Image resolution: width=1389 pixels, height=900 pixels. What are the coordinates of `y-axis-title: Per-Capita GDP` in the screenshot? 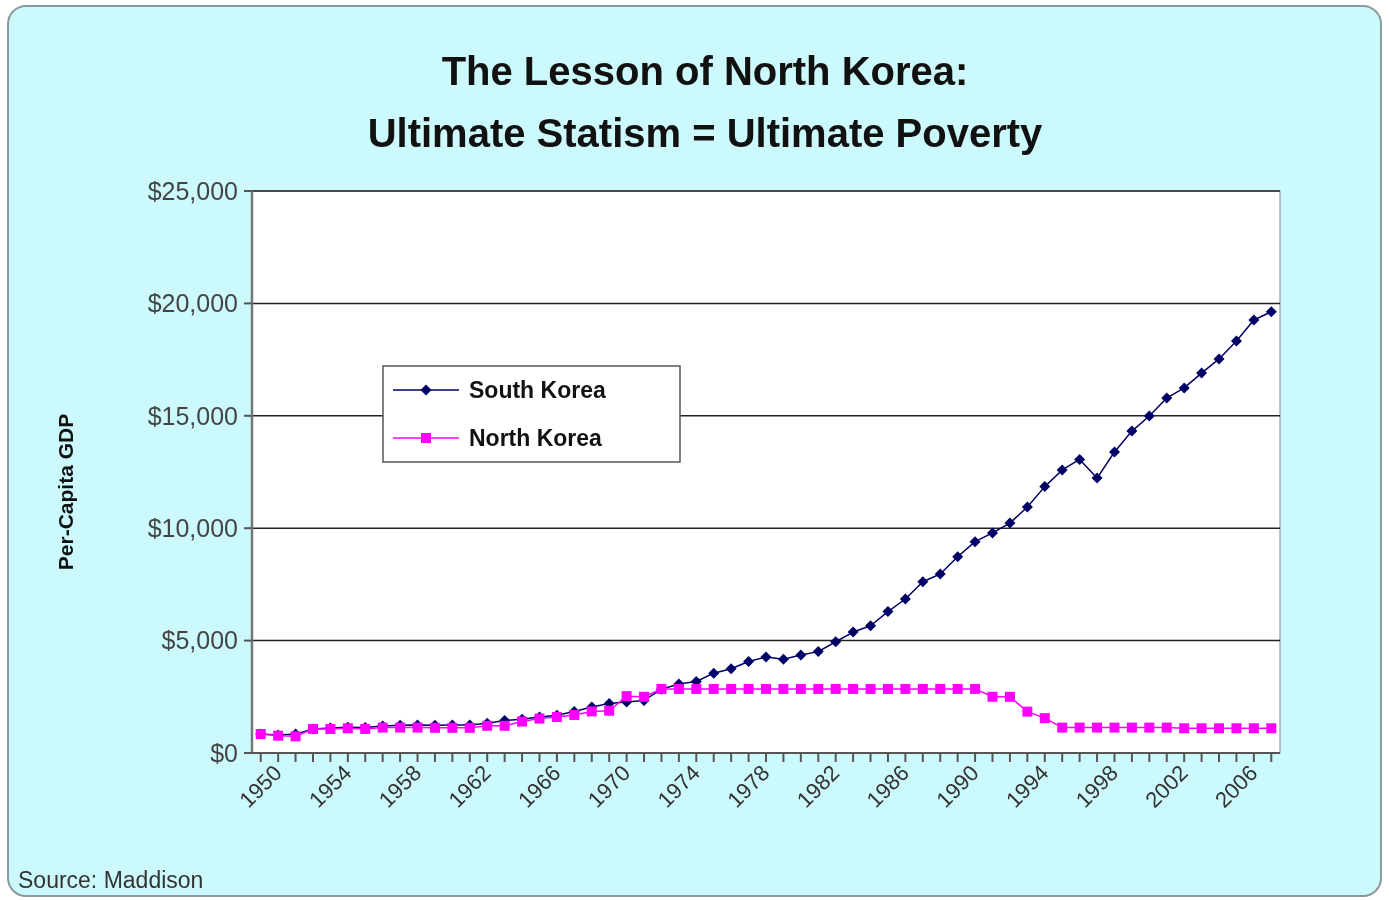 It's located at (65, 492).